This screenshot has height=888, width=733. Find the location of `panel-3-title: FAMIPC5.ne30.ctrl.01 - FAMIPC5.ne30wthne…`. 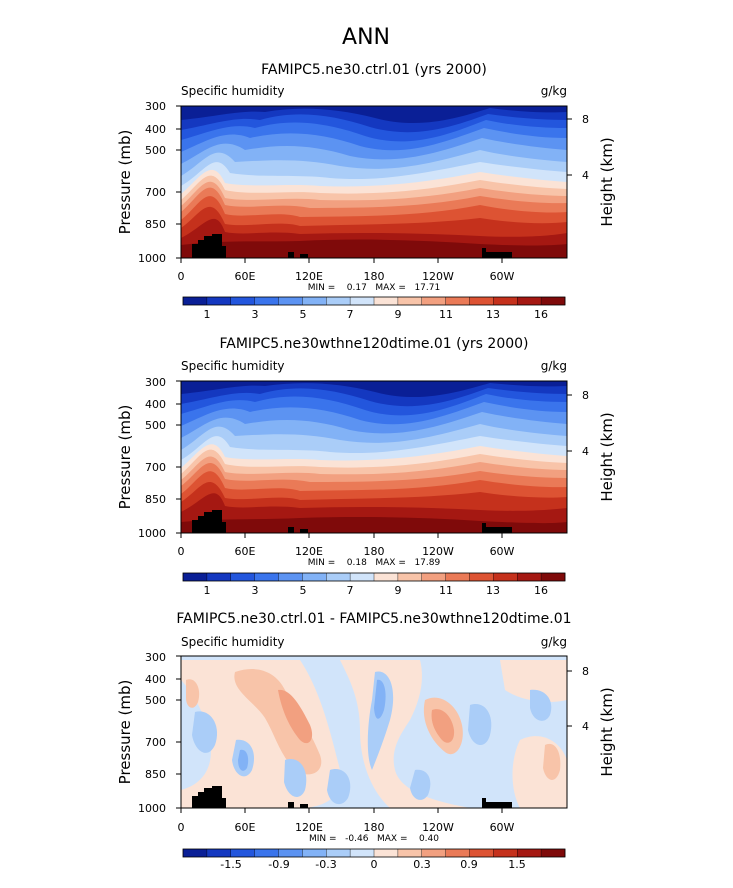

panel-3-title: FAMIPC5.ne30.ctrl.01 - FAMIPC5.ne30wthne… is located at coordinates (373, 619).